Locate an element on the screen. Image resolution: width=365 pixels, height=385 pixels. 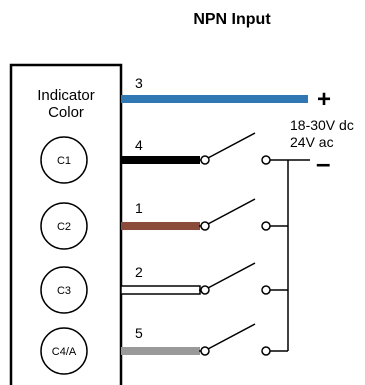
indicator-c3-label: C3 is located at coordinates (64, 291).